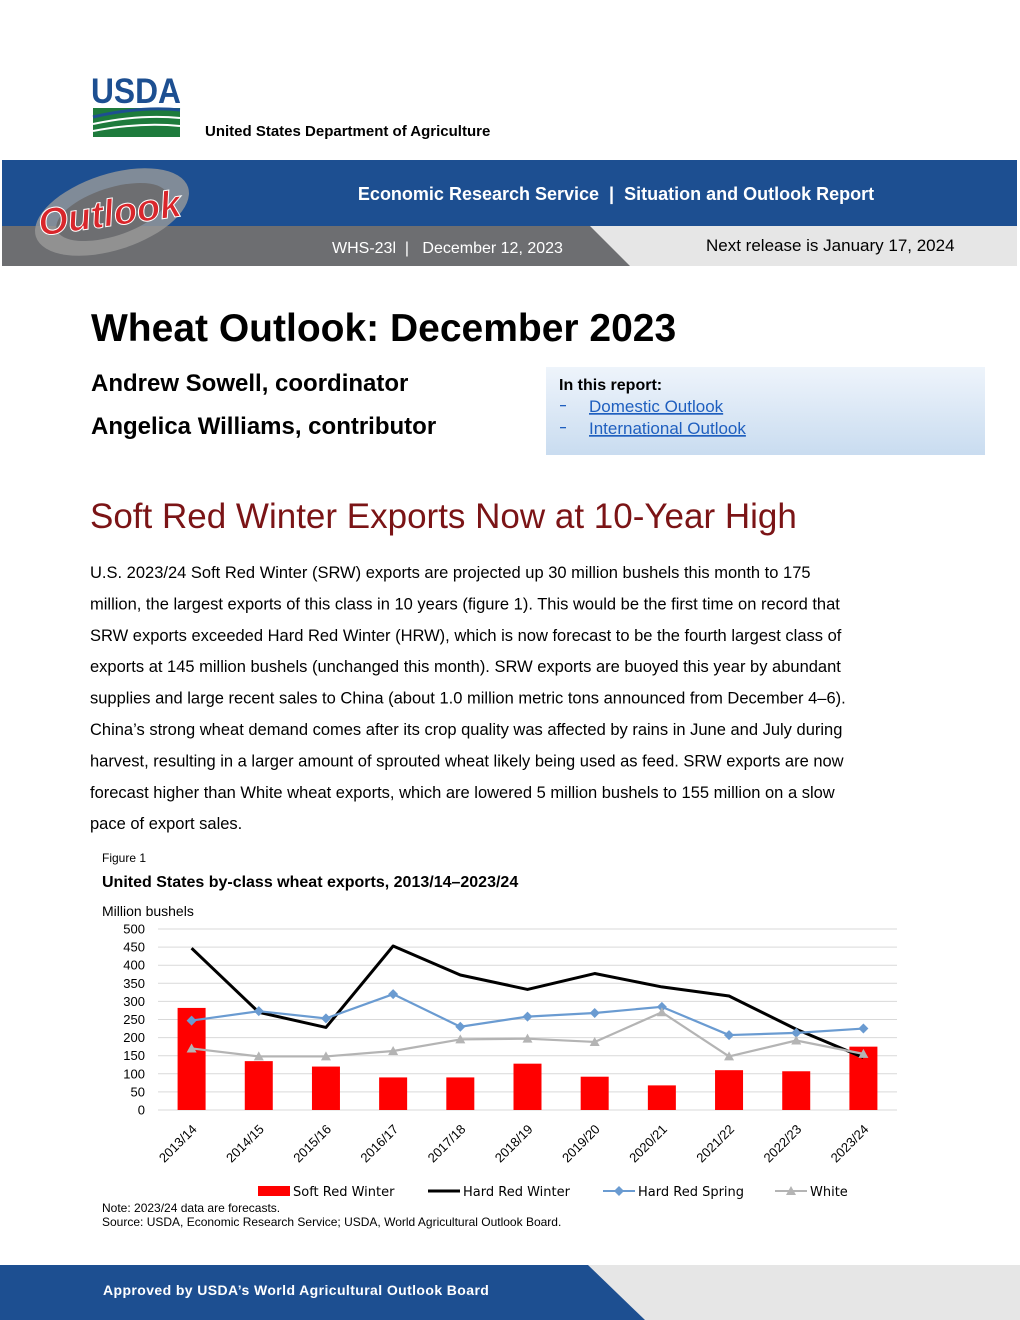 This screenshot has width=1020, height=1320. What do you see at coordinates (178, 1144) in the screenshot?
I see `x-tick-label: 2013/14` at bounding box center [178, 1144].